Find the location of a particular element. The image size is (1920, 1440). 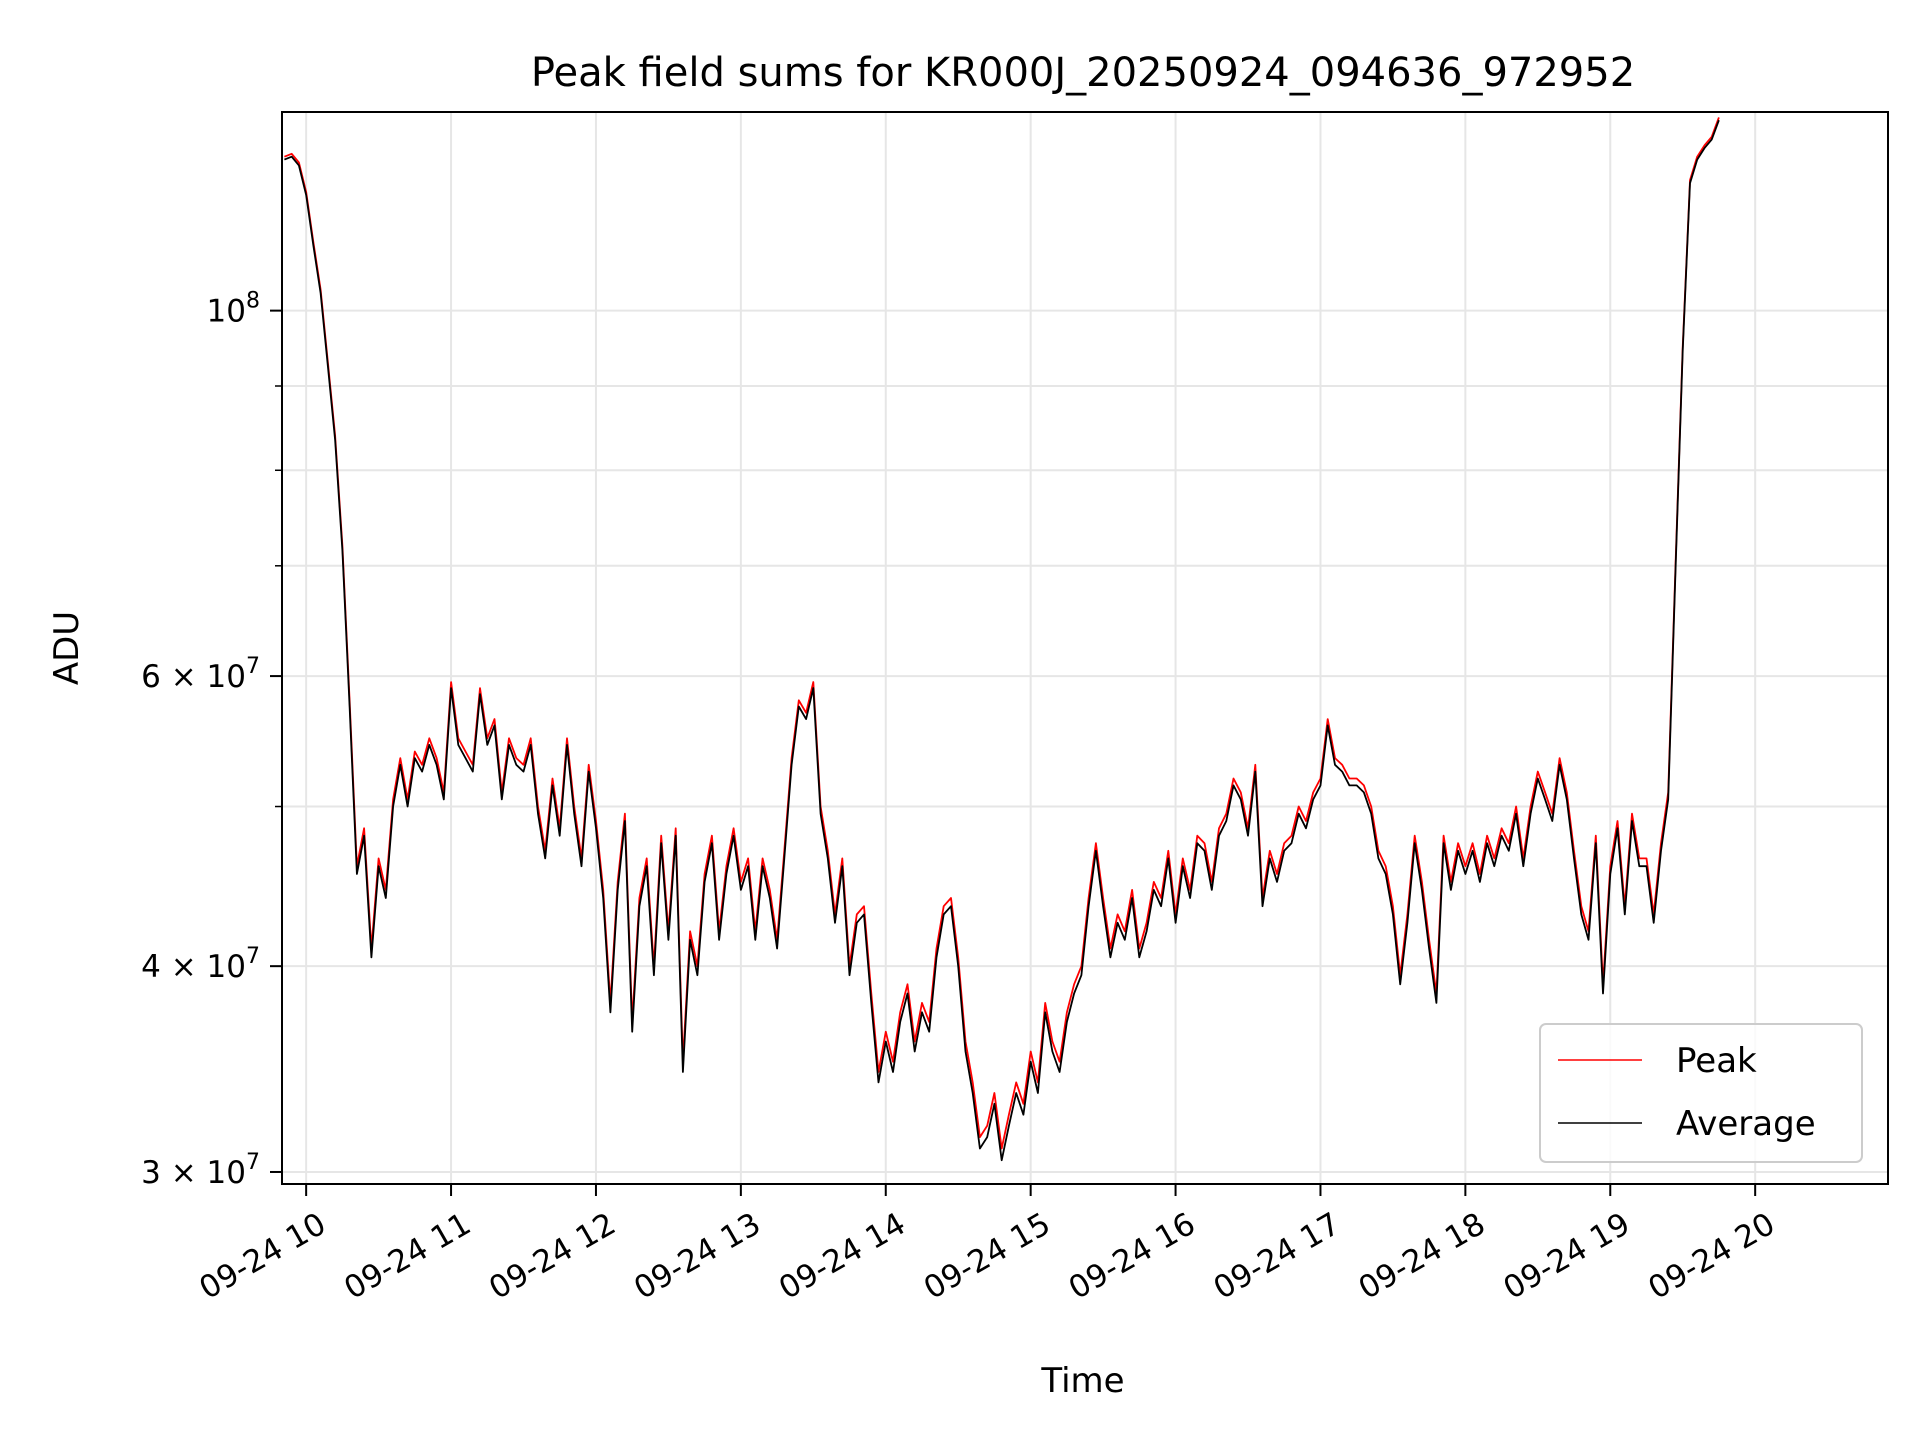

legend-average-label: Average is located at coordinates (1746, 1124).